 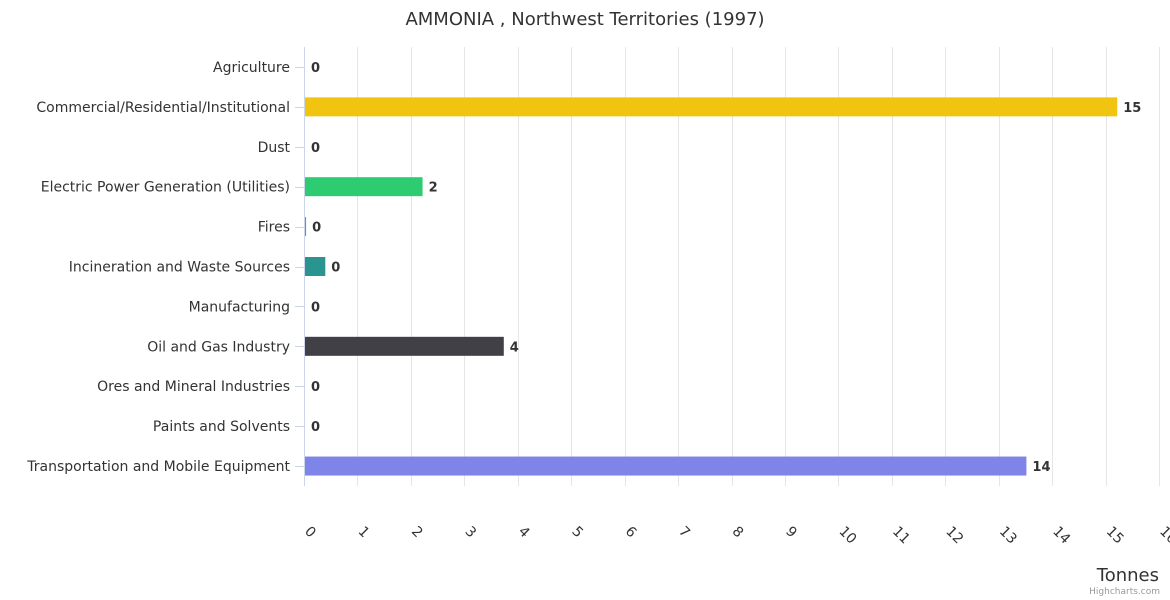 What do you see at coordinates (1132, 108) in the screenshot?
I see `data-label: 15` at bounding box center [1132, 108].